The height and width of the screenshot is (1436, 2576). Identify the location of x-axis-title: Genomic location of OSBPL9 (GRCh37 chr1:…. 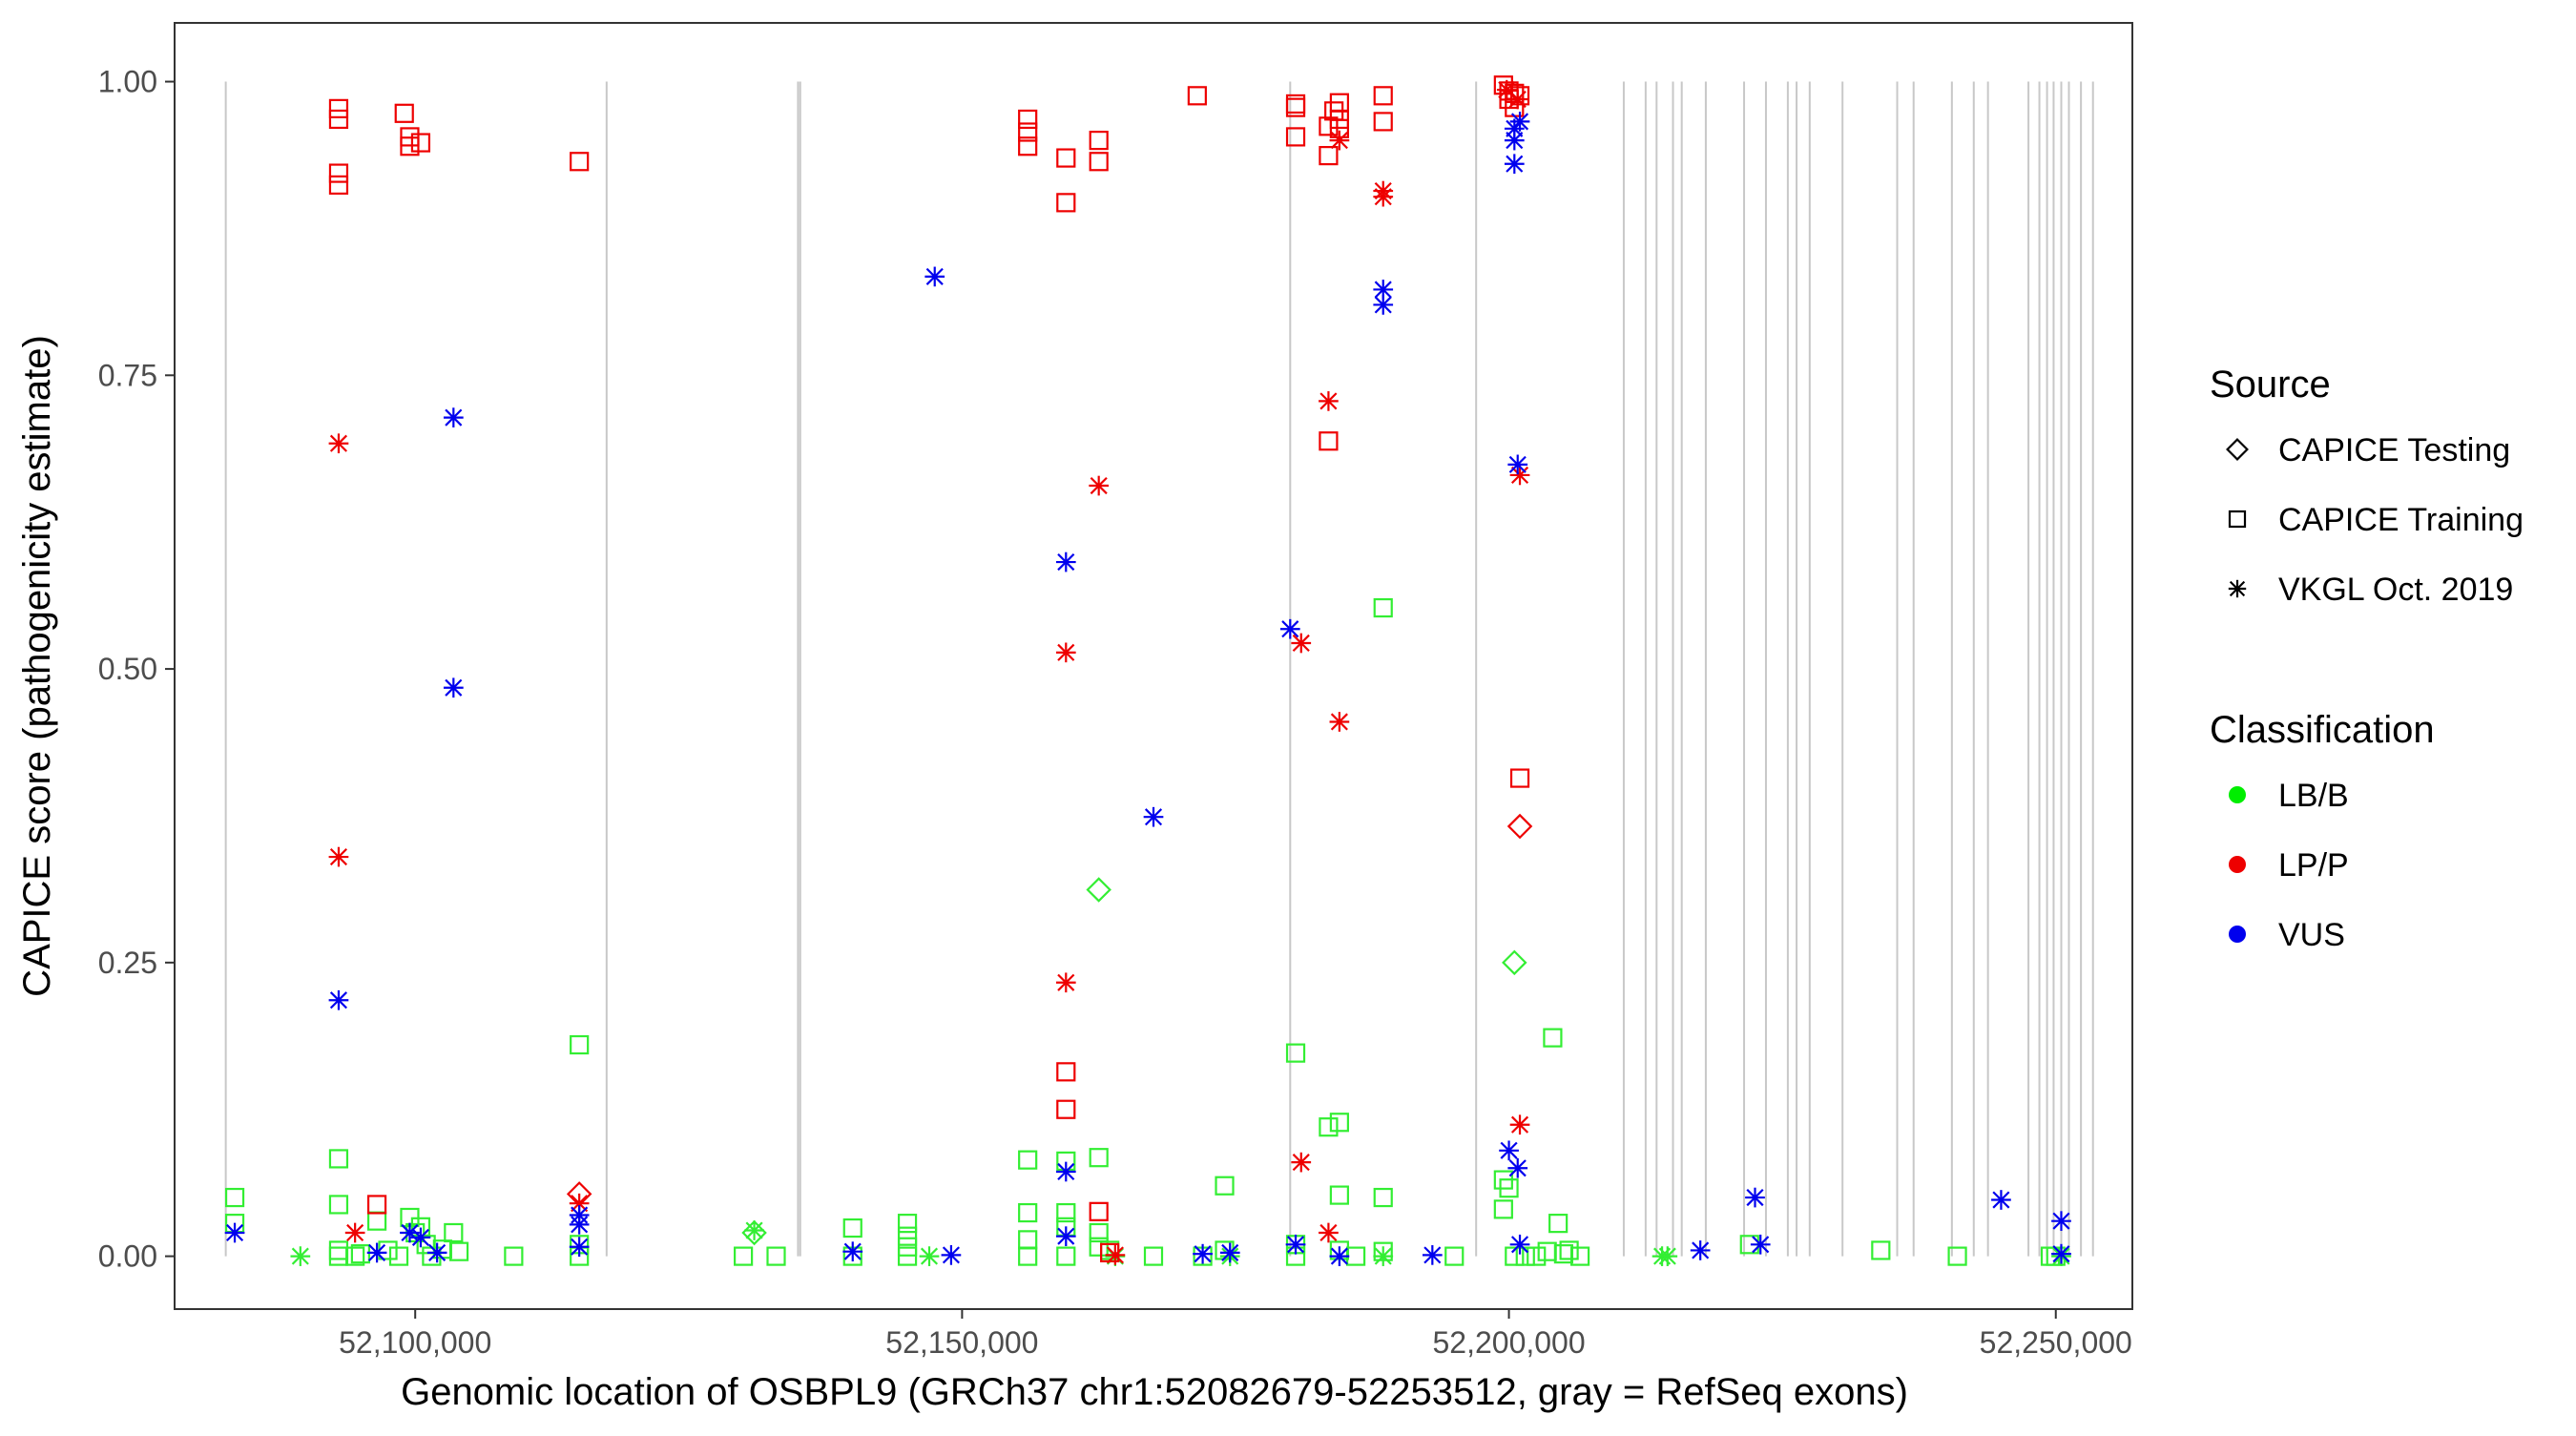
(1154, 1392).